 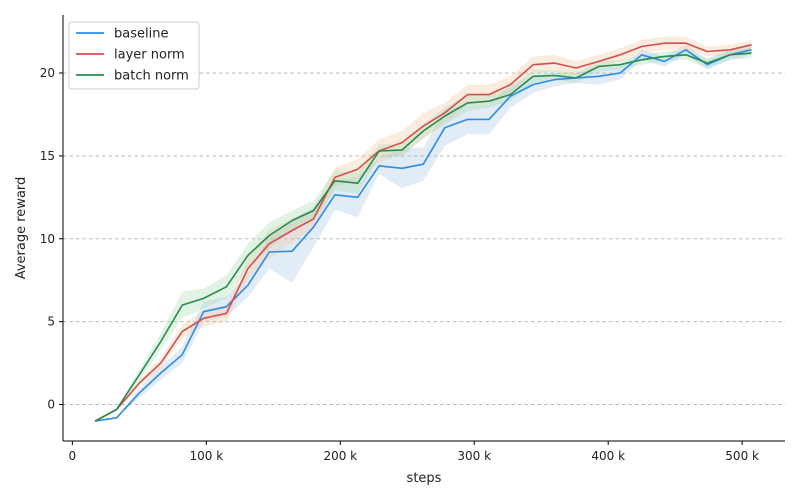 I want to click on legend-label: batch norm, so click(x=151, y=76).